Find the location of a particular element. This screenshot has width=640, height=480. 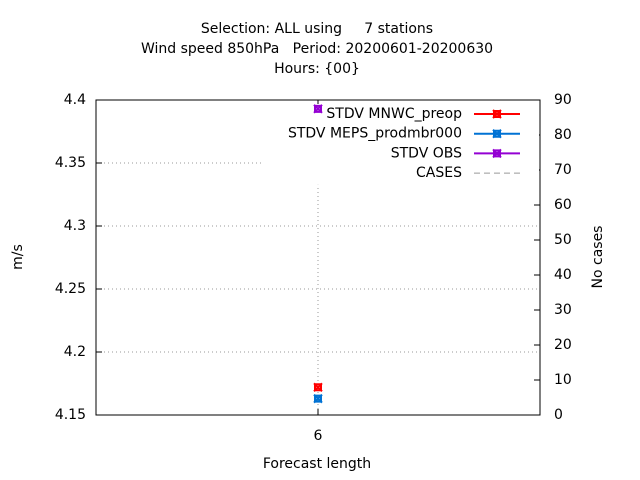

title-line: Hours: {00} is located at coordinates (317, 69).